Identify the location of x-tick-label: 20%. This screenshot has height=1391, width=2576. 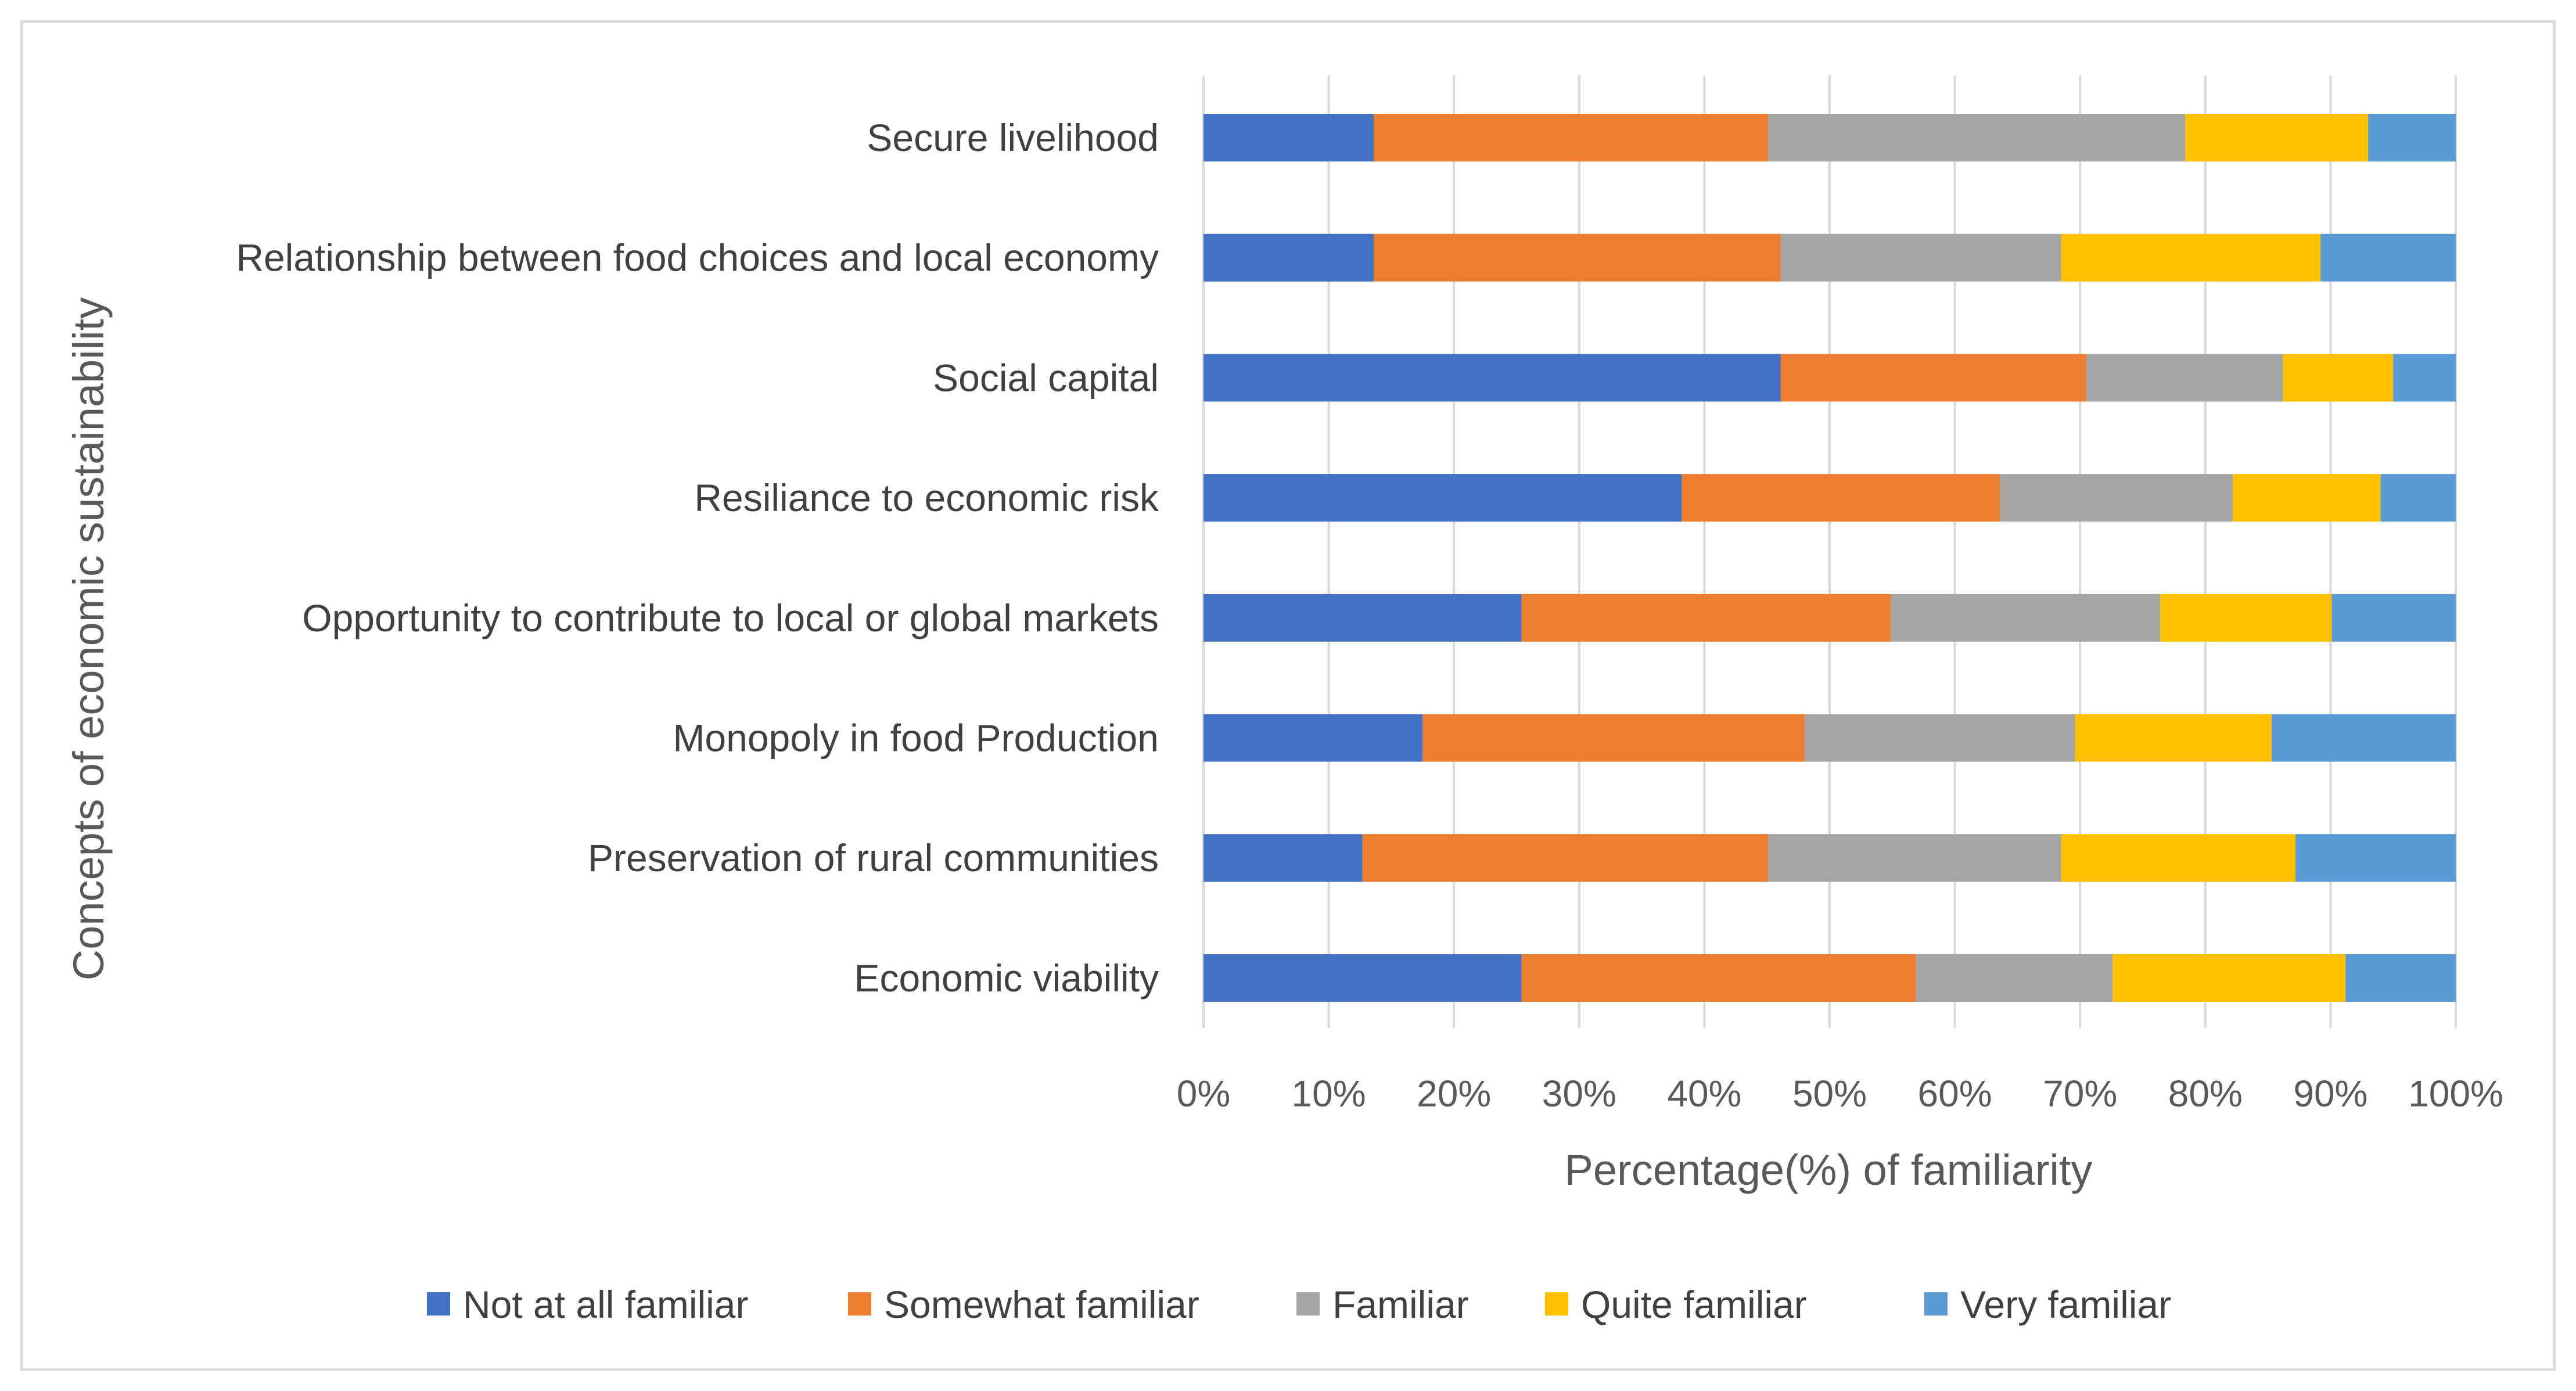
(1454, 1094).